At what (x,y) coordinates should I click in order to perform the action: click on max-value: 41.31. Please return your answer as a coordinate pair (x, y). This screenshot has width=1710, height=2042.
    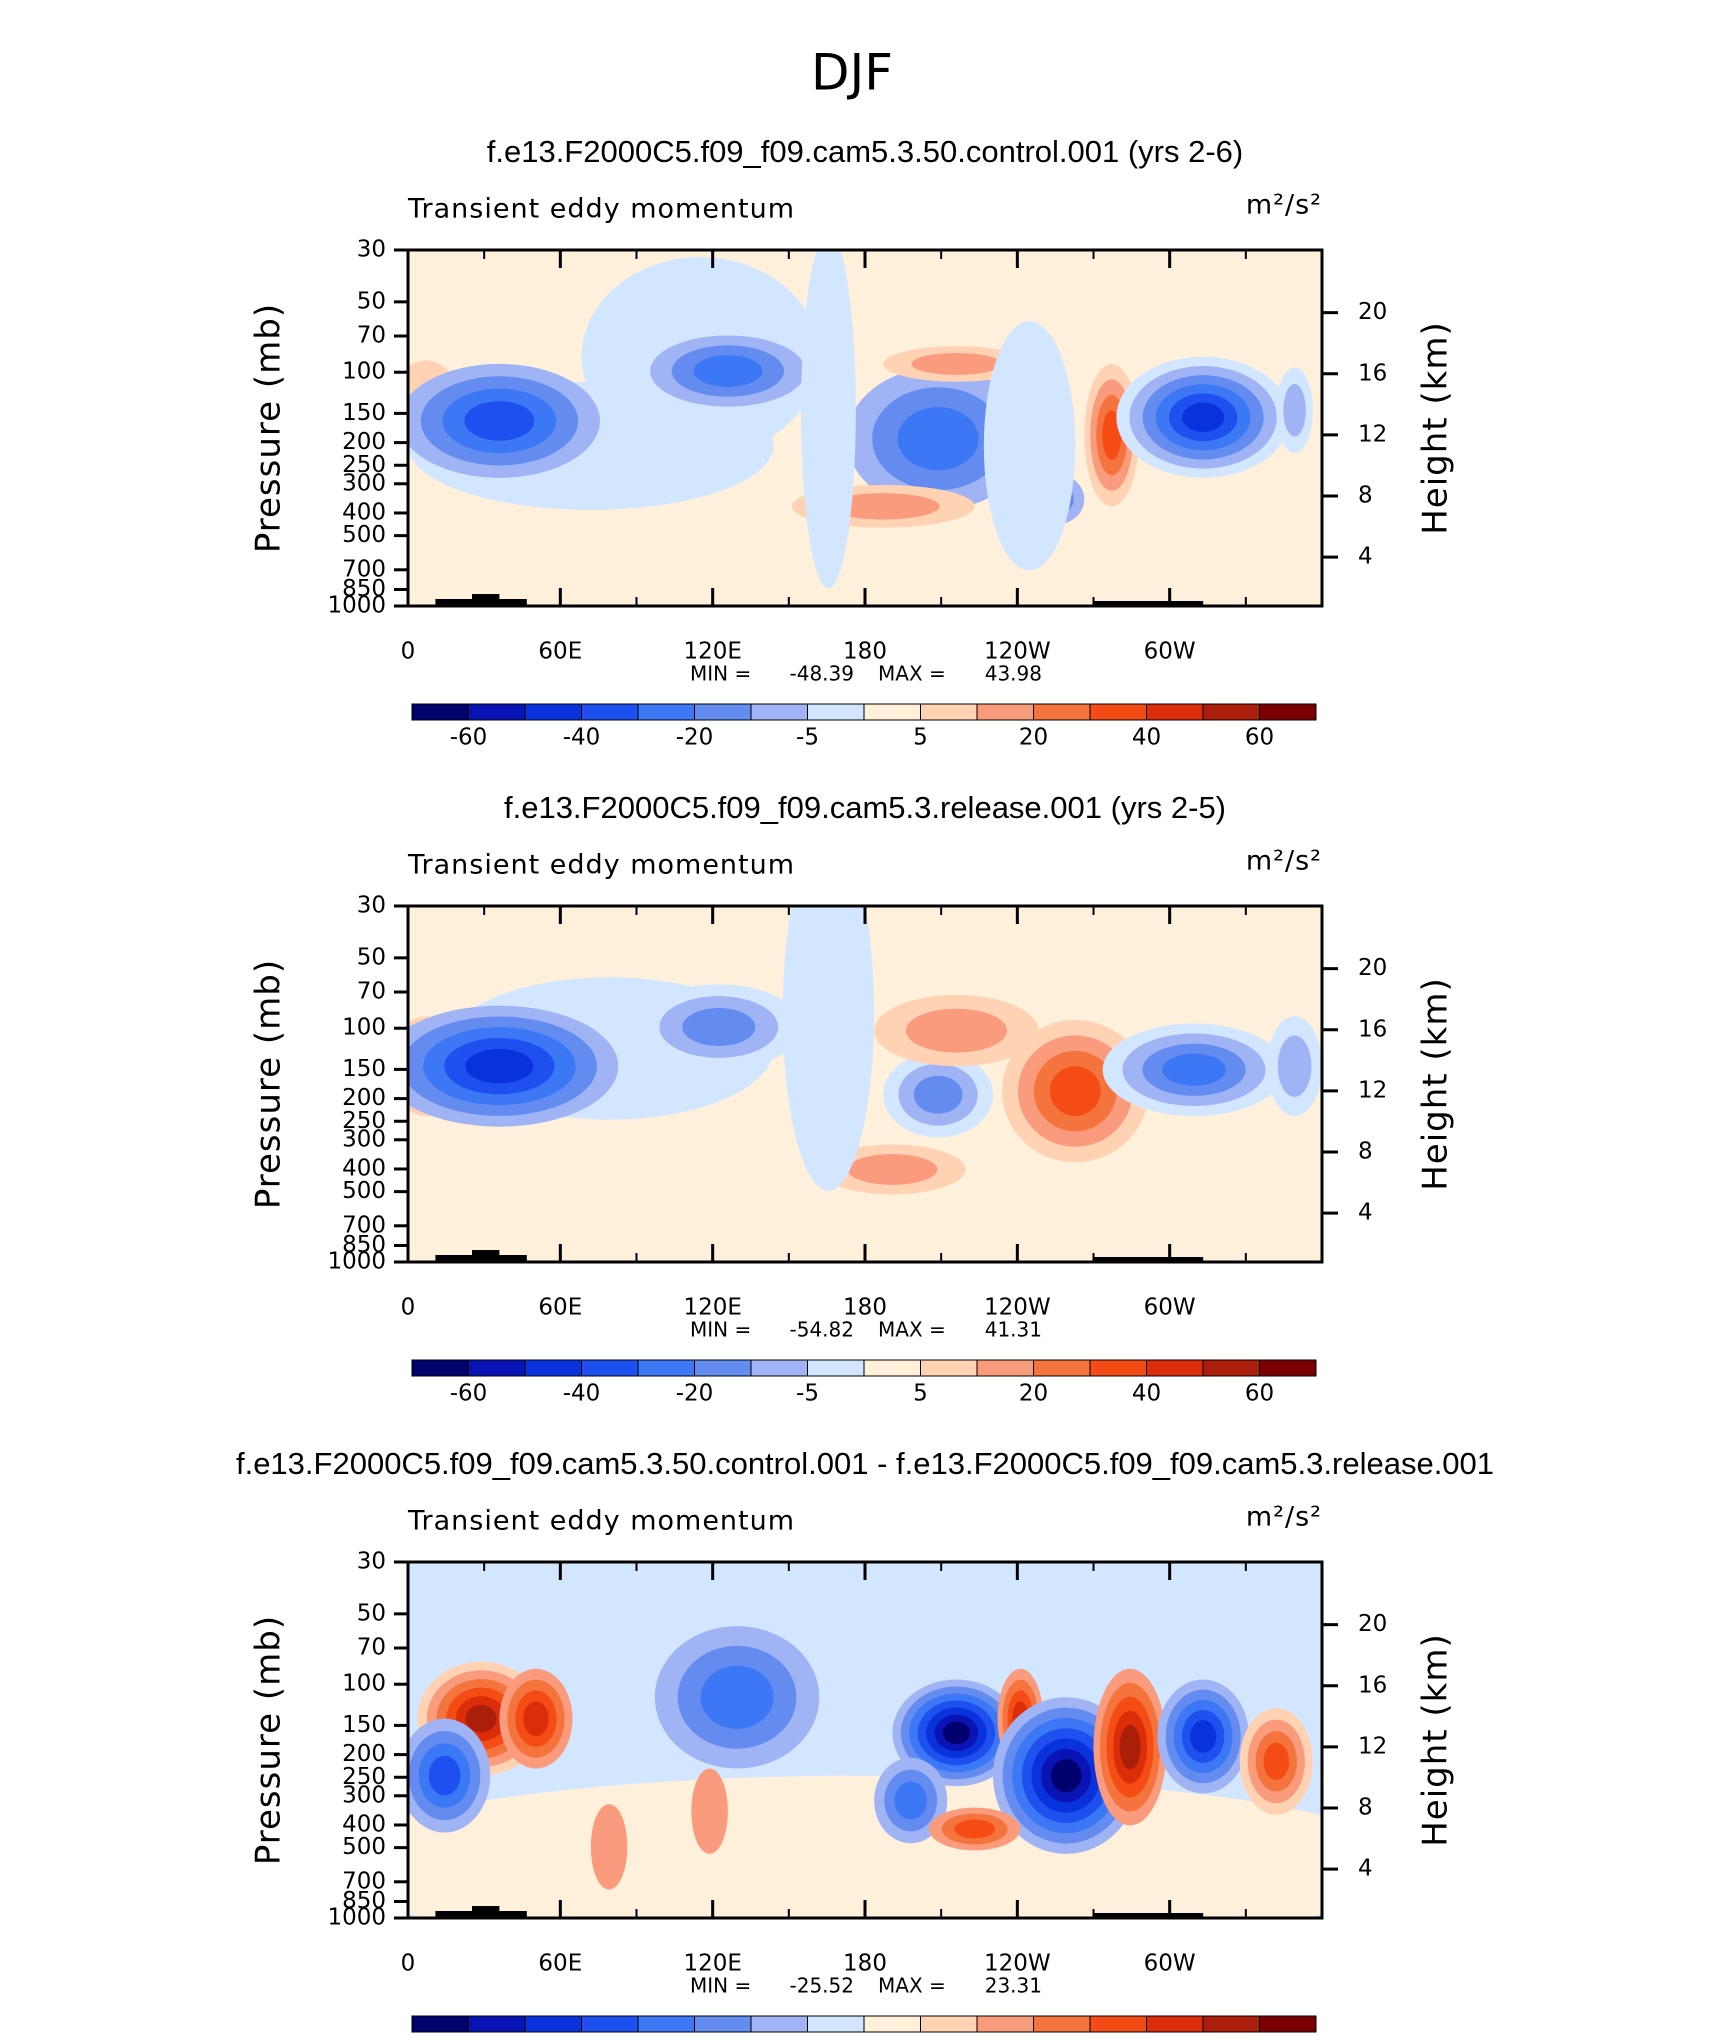
    Looking at the image, I should click on (1013, 1330).